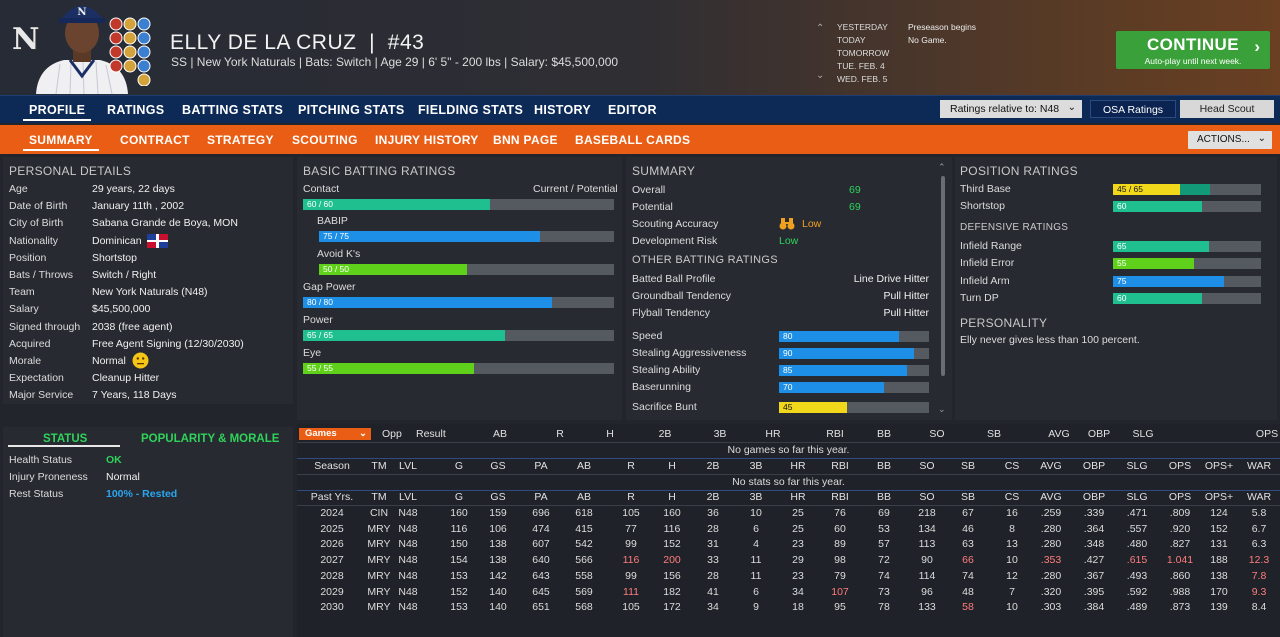  What do you see at coordinates (713, 544) in the screenshot?
I see `stat-cell: 31` at bounding box center [713, 544].